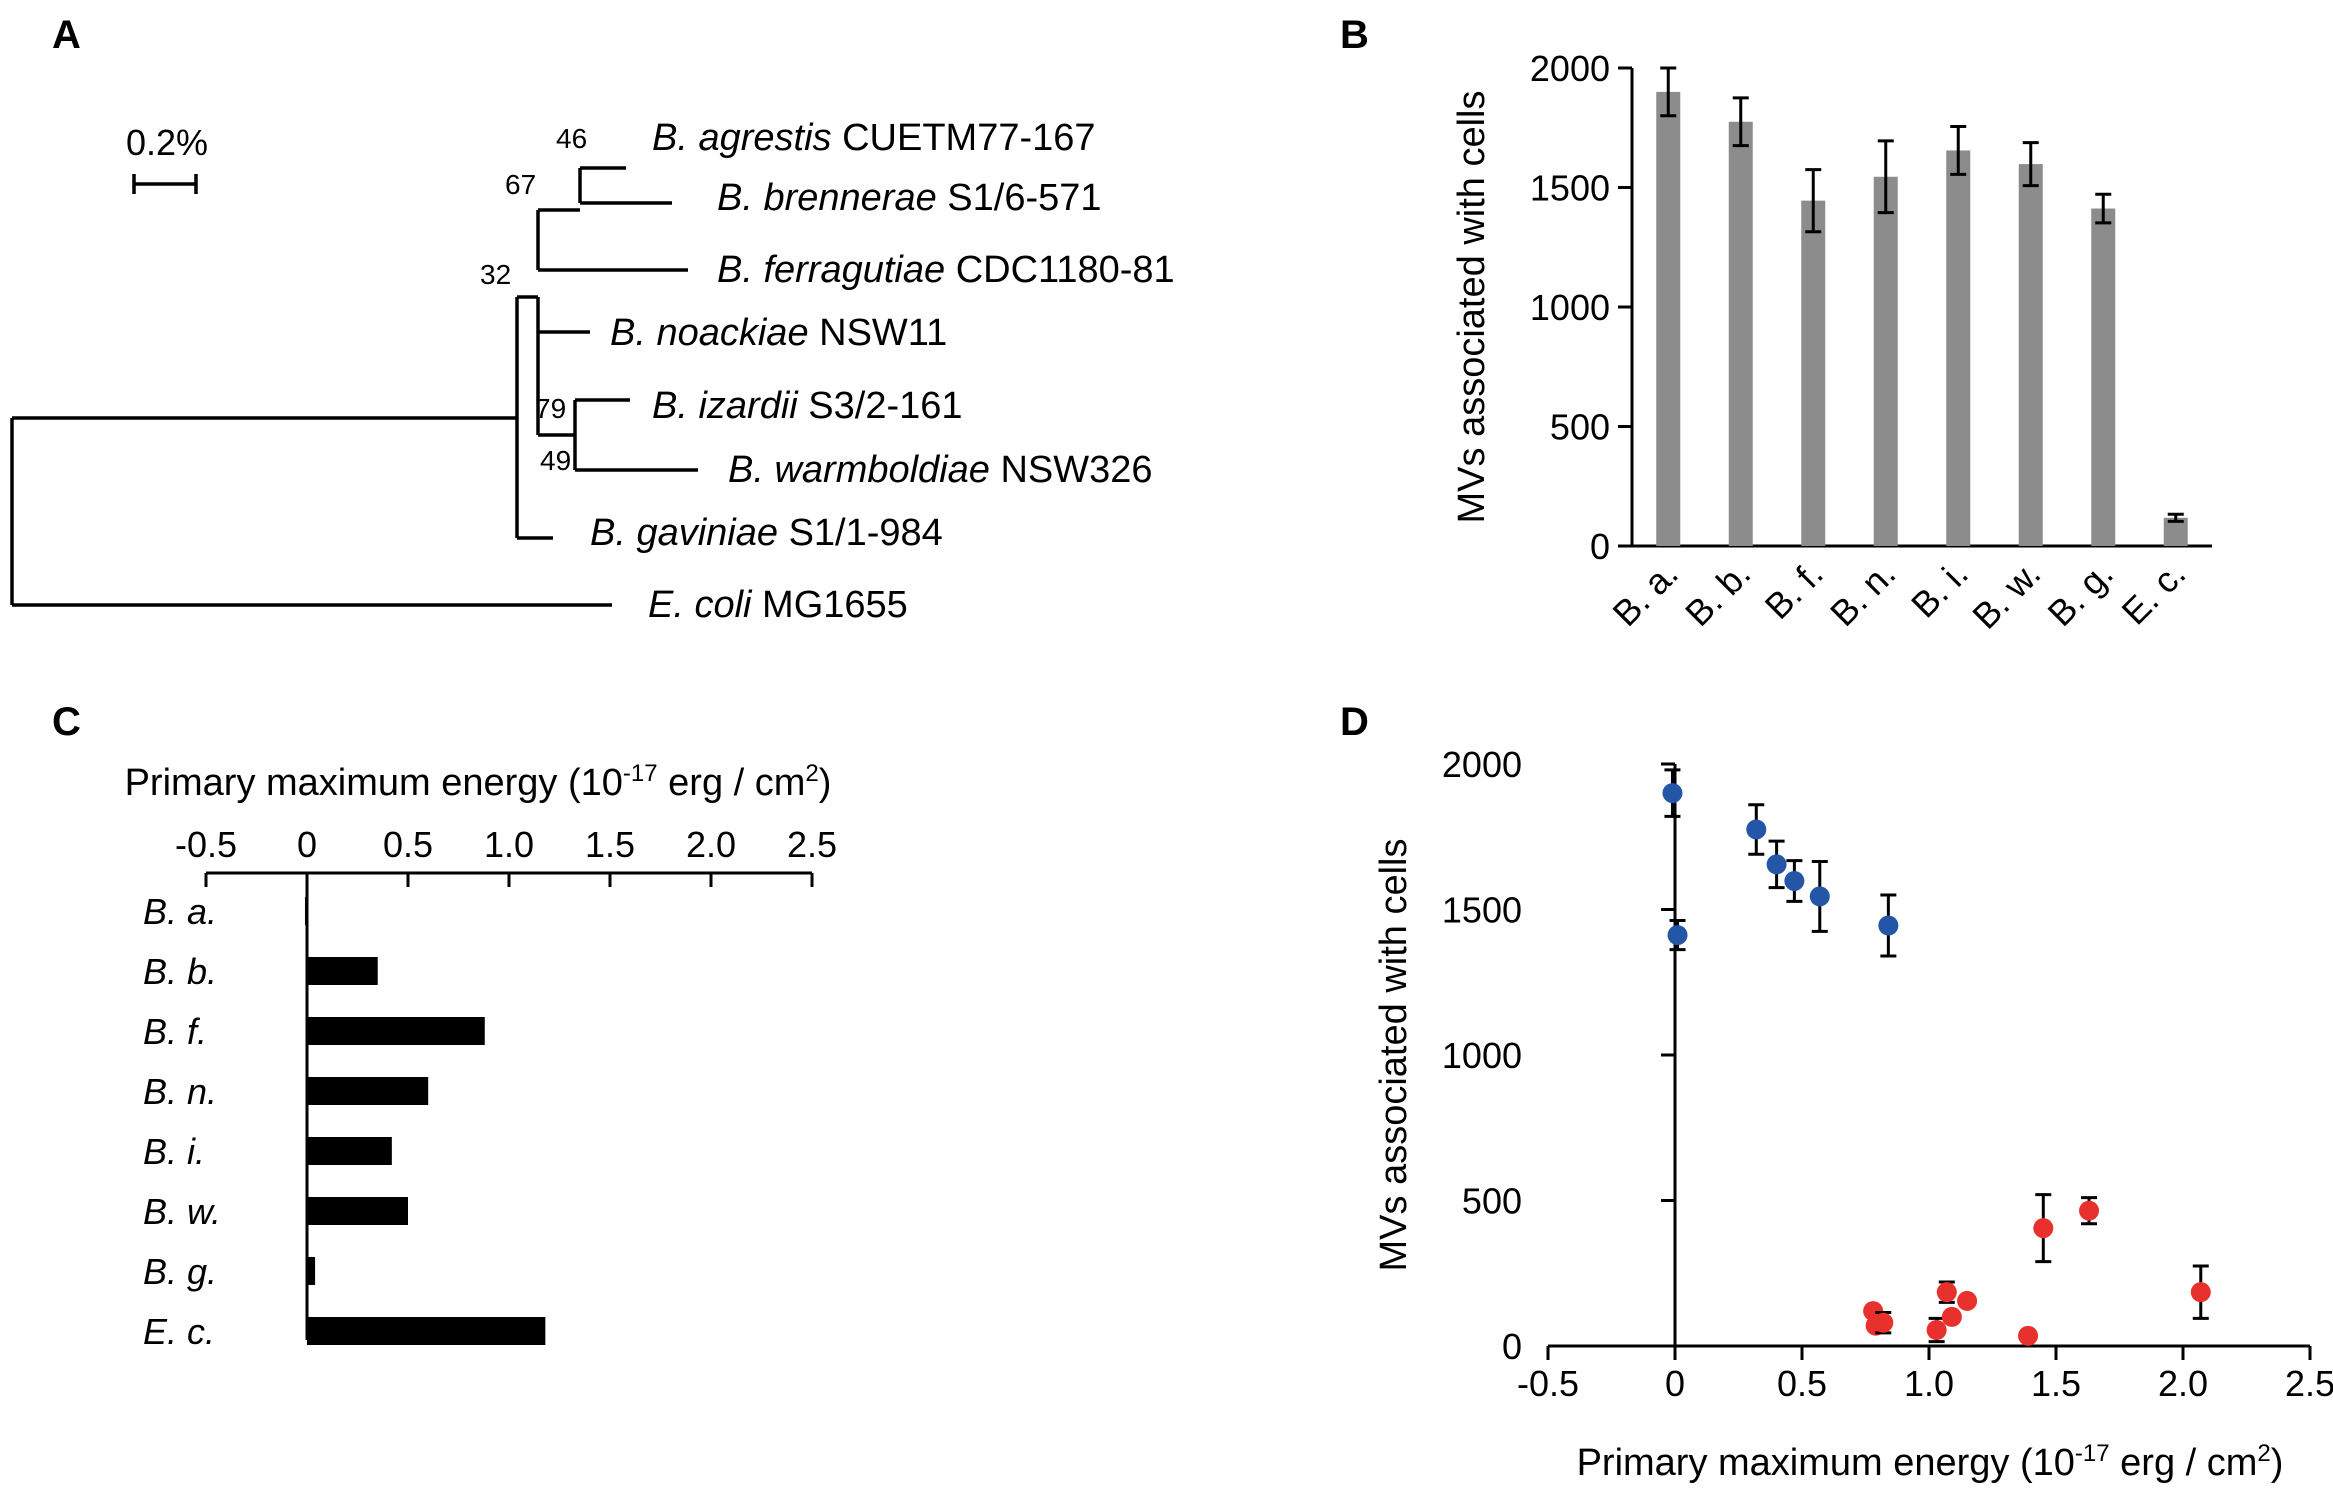 The image size is (2333, 1492). What do you see at coordinates (180, 1271) in the screenshot?
I see `y-category-label: B. g.` at bounding box center [180, 1271].